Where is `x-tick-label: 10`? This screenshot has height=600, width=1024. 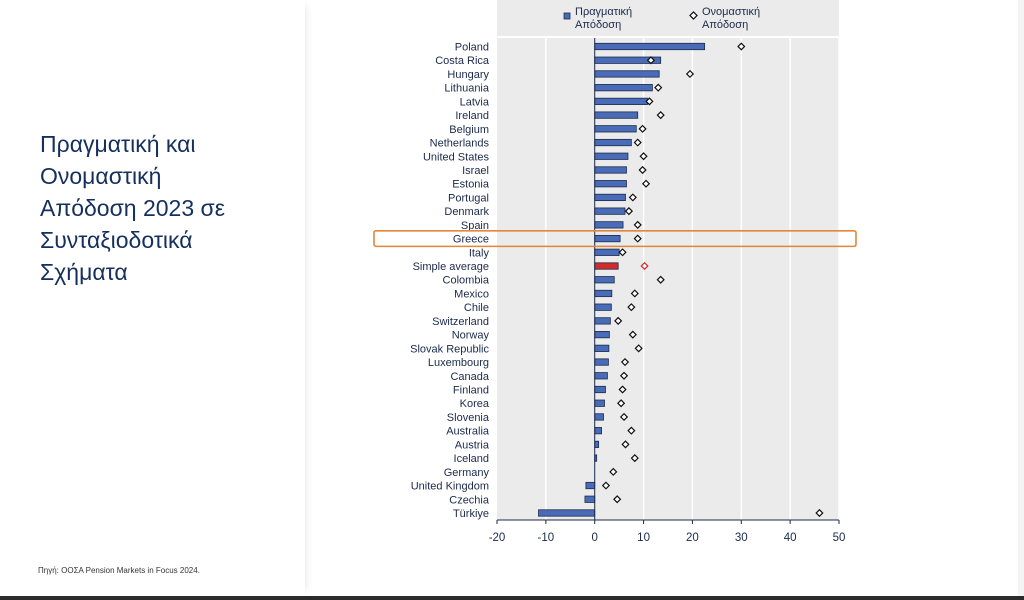 x-tick-label: 10 is located at coordinates (643, 538).